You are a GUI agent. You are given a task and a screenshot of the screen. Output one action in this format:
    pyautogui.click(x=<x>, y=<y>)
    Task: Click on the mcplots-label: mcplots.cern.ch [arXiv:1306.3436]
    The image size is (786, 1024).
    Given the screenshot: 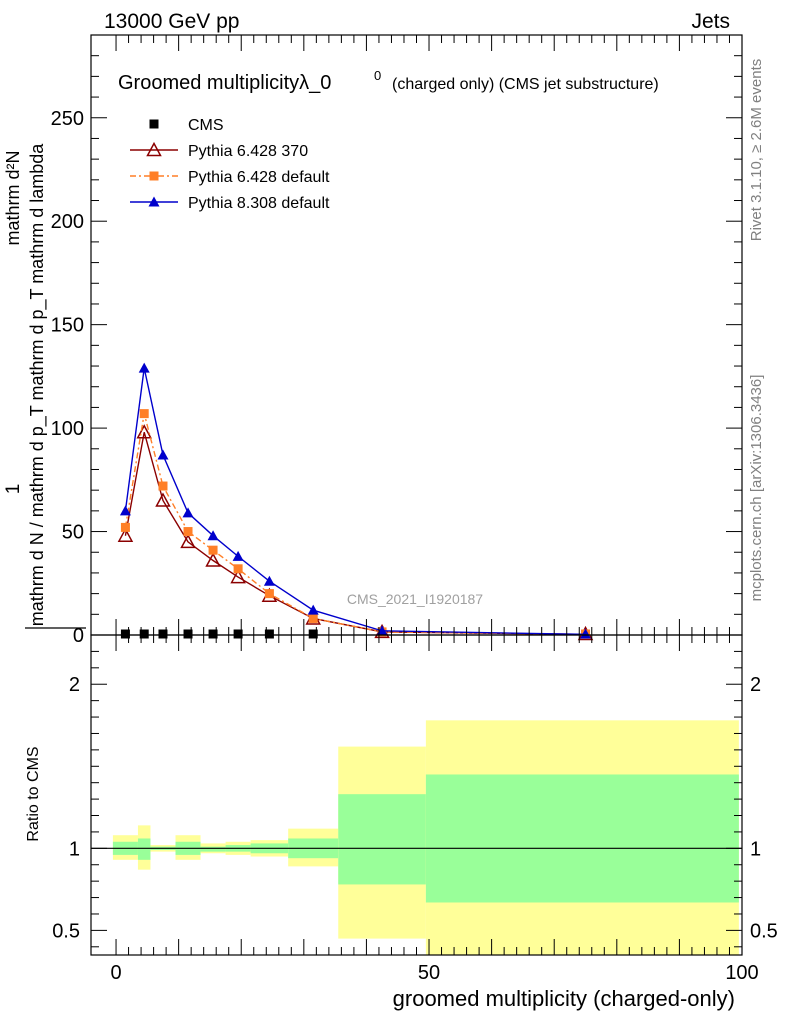 What is the action you would take?
    pyautogui.click(x=756, y=488)
    